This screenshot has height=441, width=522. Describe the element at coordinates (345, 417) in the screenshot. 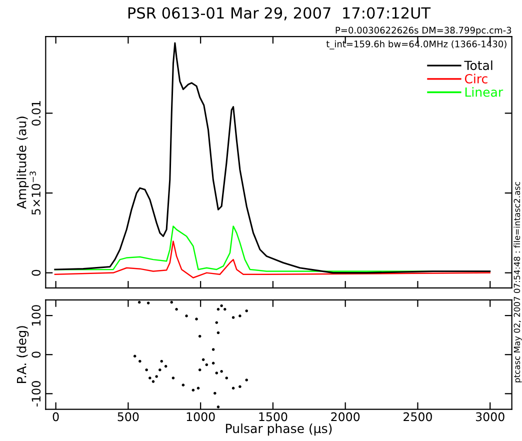

I see `x-tick-label: 2000` at that location.